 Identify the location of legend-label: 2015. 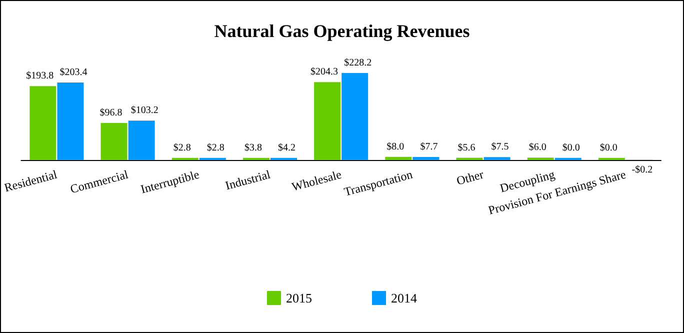
(299, 298).